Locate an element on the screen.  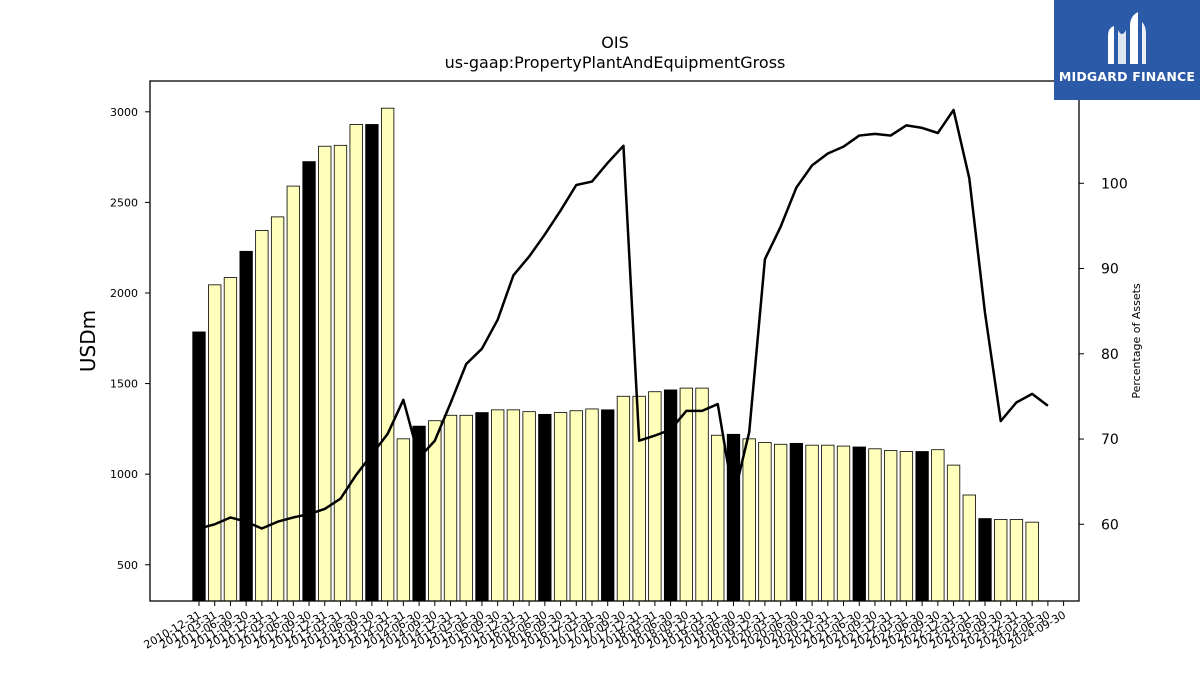
midgard-logo-icon is located at coordinates (1127, 38).